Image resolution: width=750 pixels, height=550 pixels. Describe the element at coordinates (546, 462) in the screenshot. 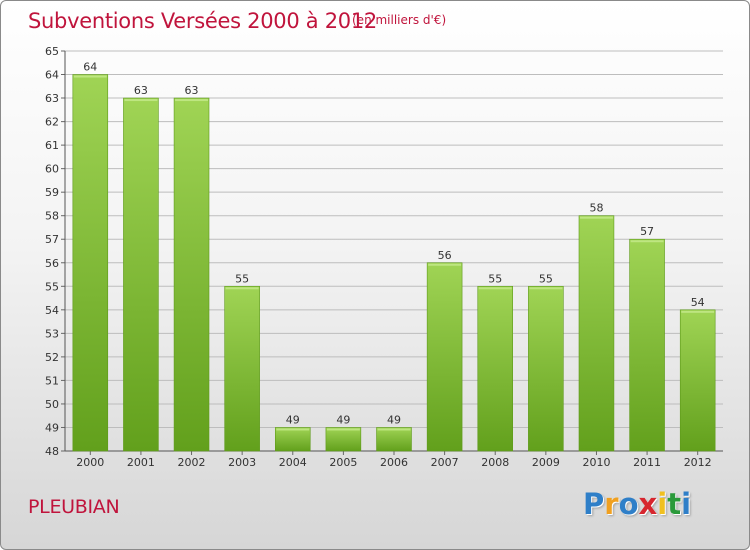

I see `x-tick-label-2009: 2009` at that location.